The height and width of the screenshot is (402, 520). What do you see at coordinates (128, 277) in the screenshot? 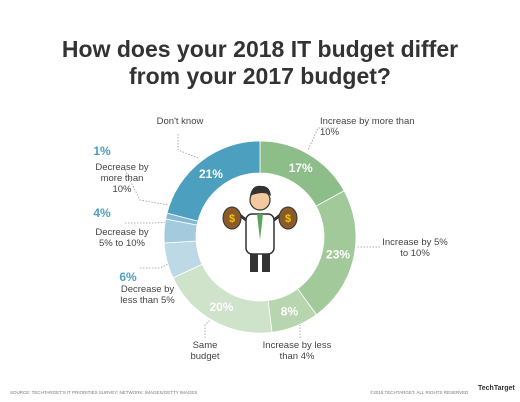
I see `value-label: 6%` at bounding box center [128, 277].